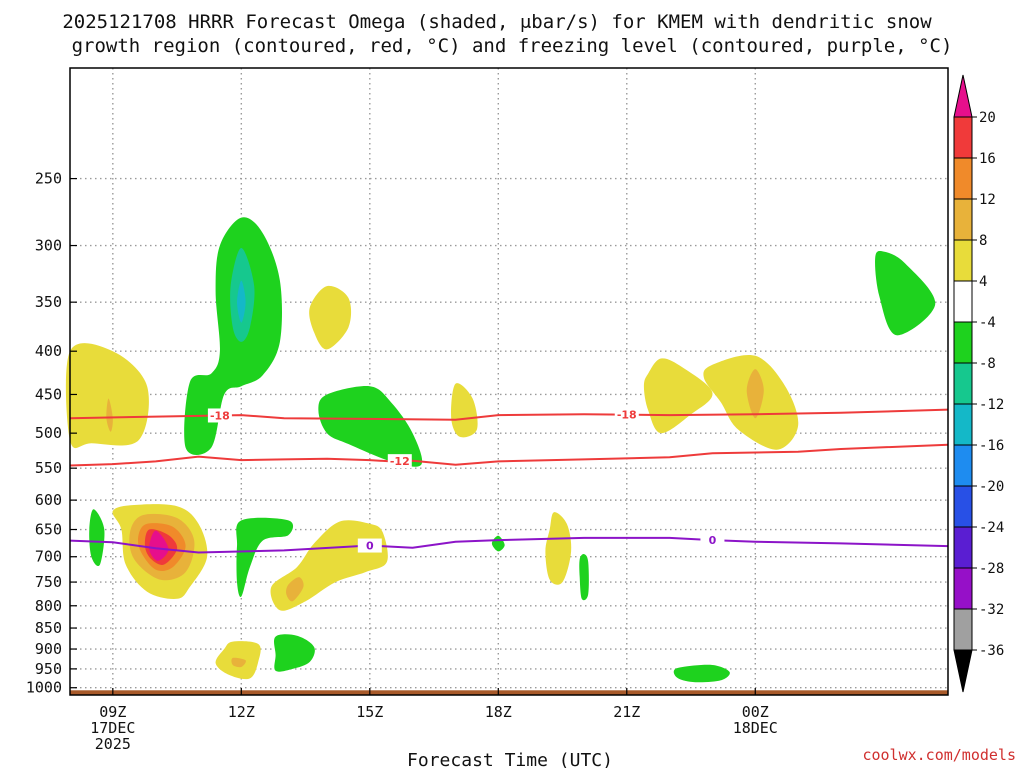 The image size is (1024, 768). Describe the element at coordinates (991, 446) in the screenshot. I see `colorbar-label: -16` at that location.